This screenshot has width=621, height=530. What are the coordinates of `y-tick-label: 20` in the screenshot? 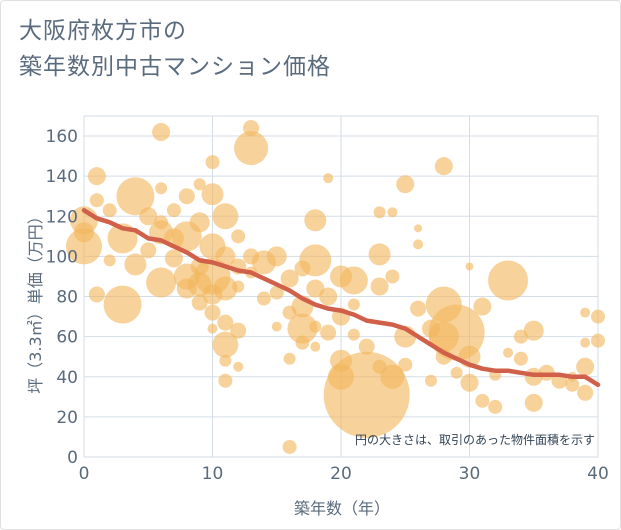 It's located at (67, 418).